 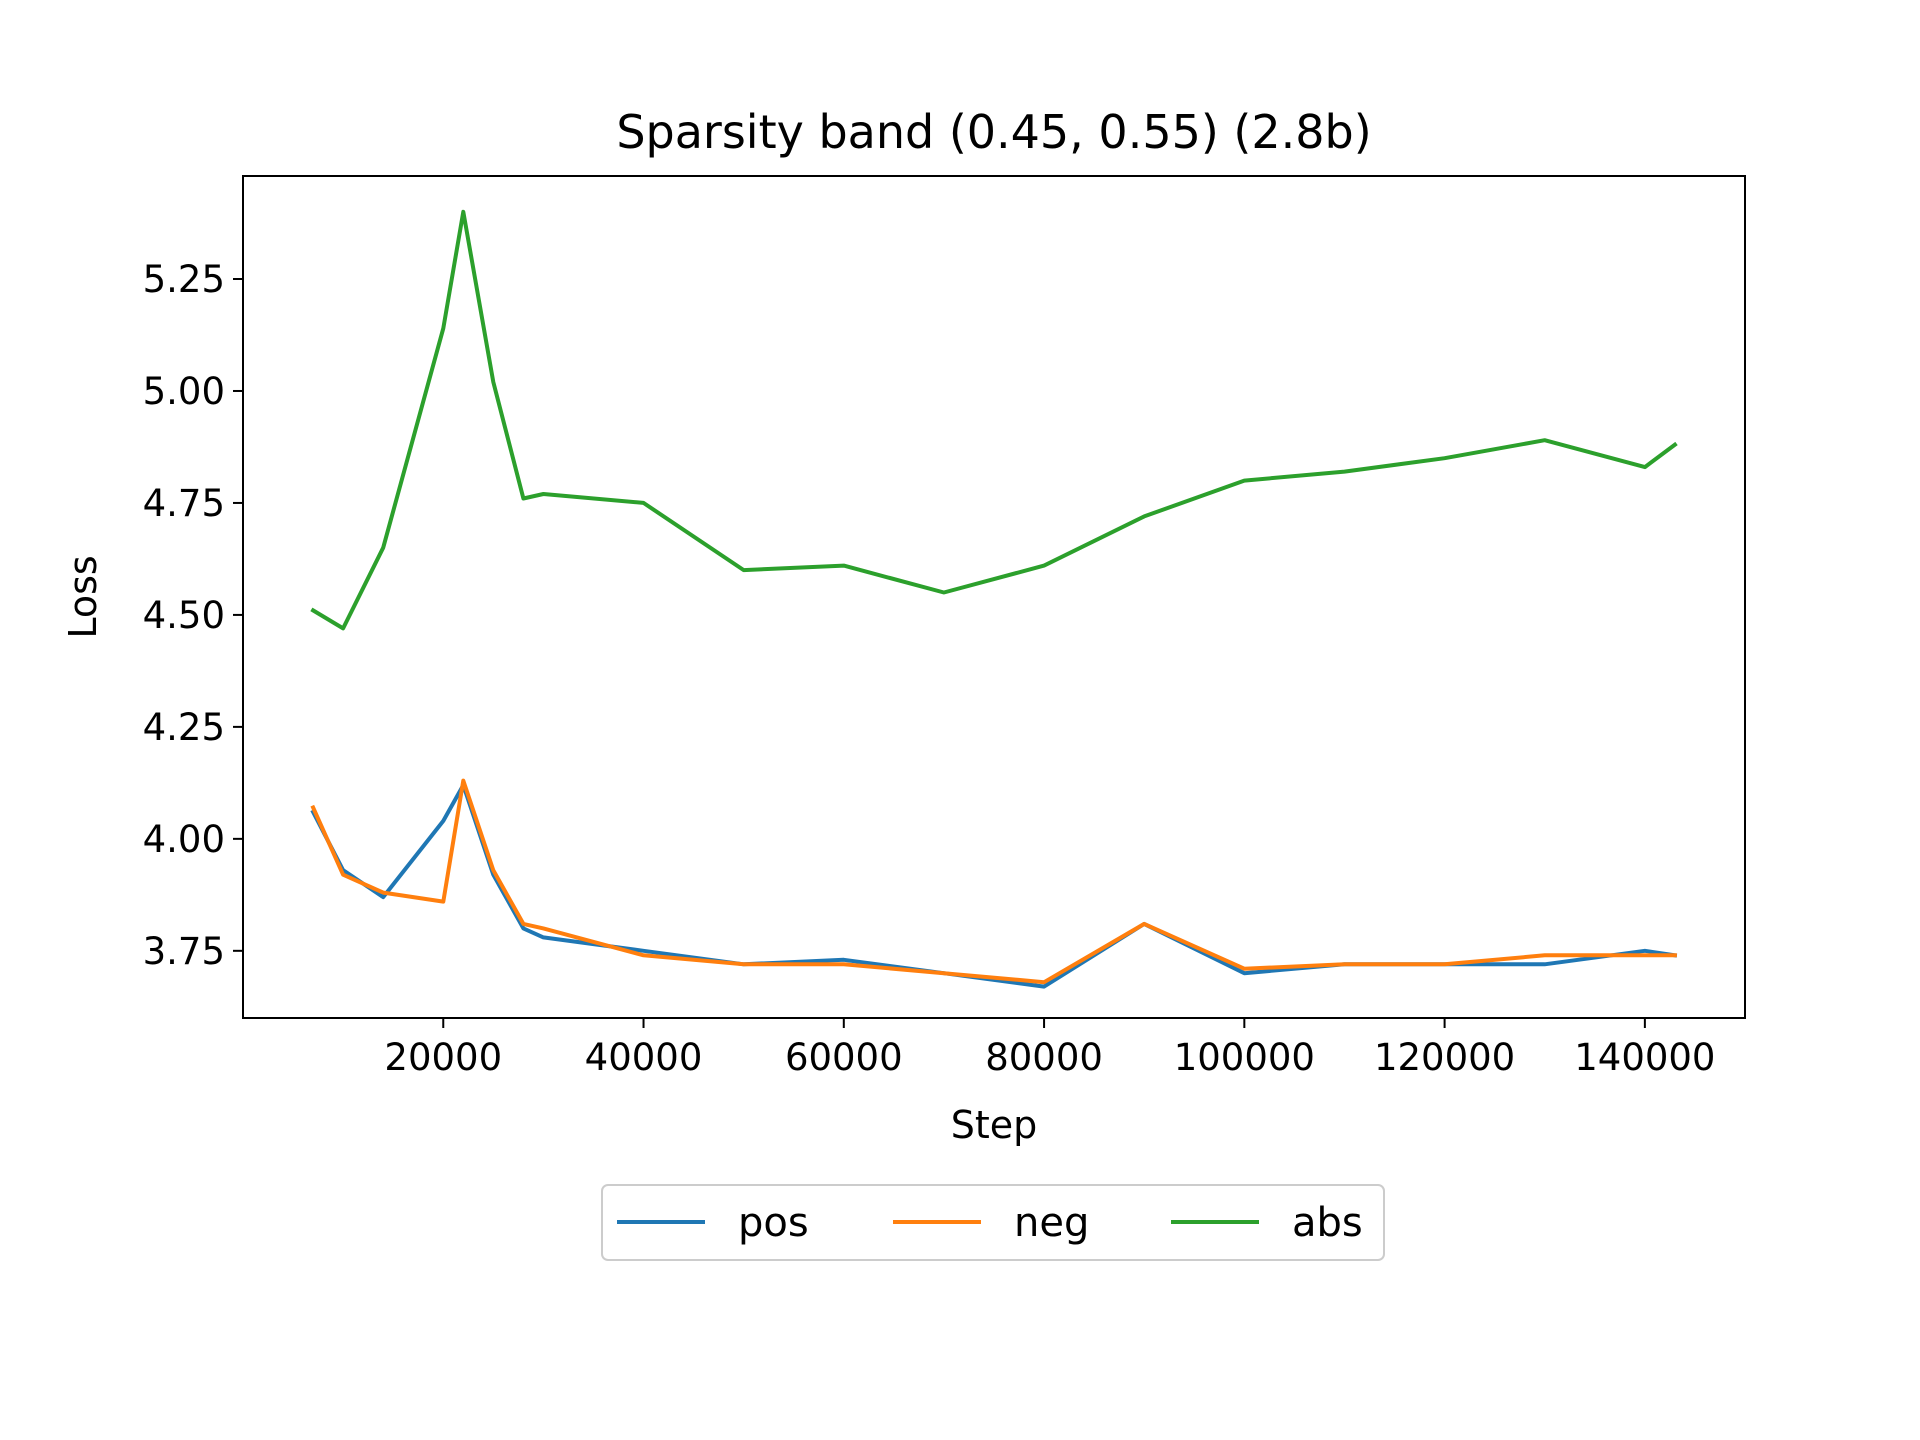 I want to click on y-tick-label: 4.25, so click(x=184, y=727).